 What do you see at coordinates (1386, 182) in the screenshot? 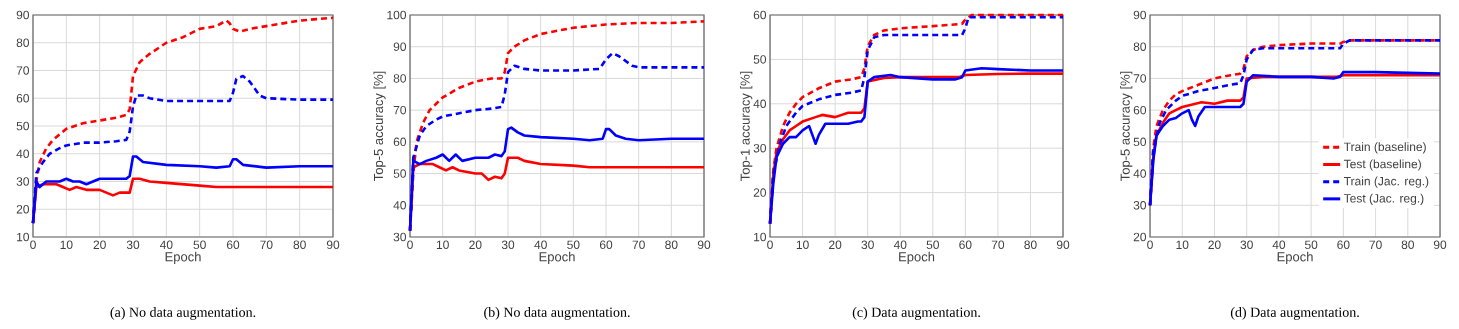
I see `legend-label: Train (Jac. reg.)` at bounding box center [1386, 182].